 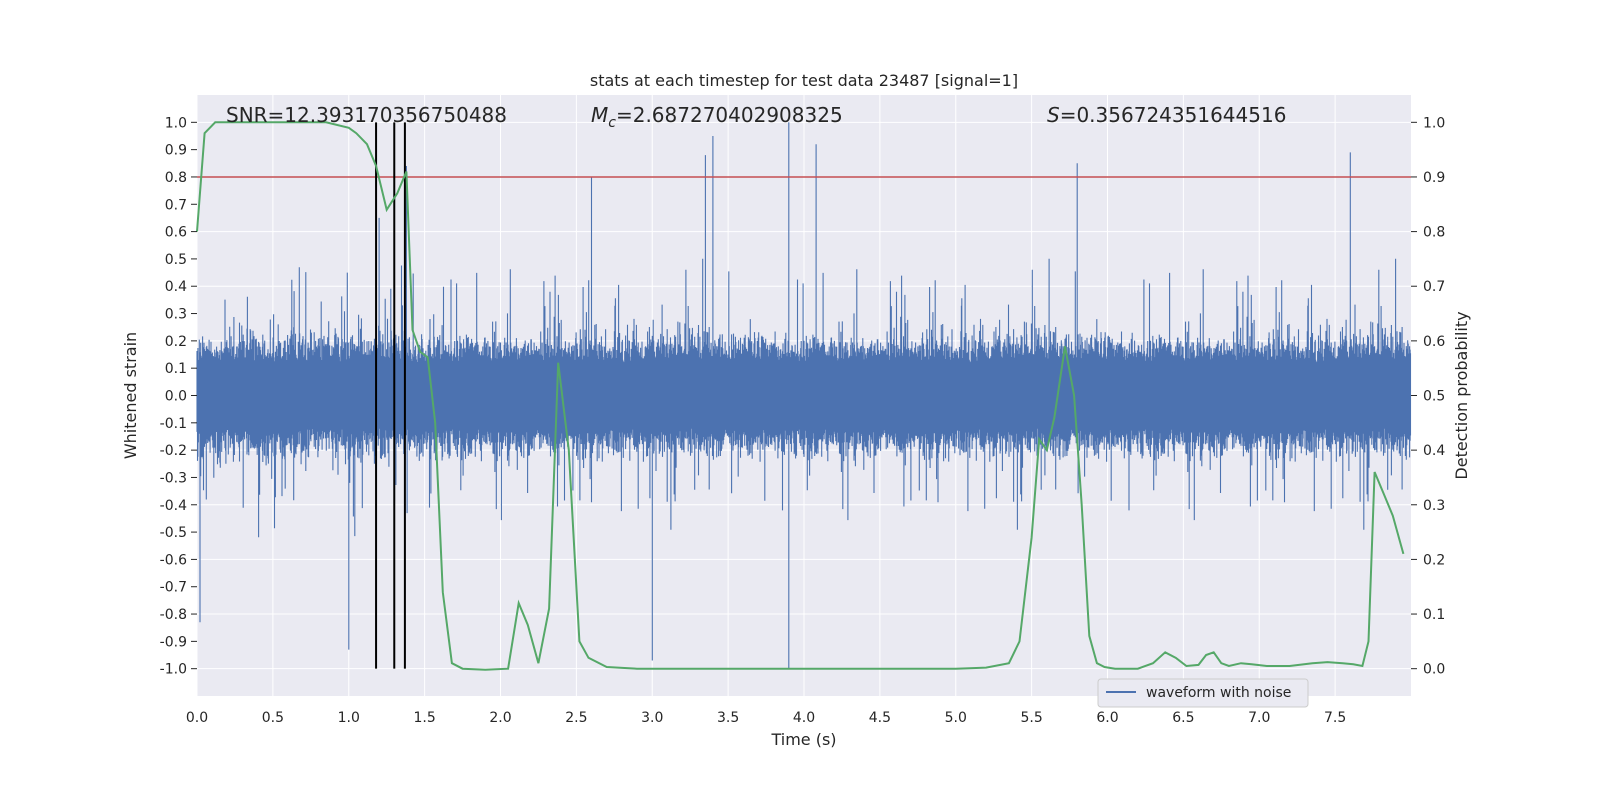 I want to click on x-tick-label: 6.0, so click(x=1107, y=718).